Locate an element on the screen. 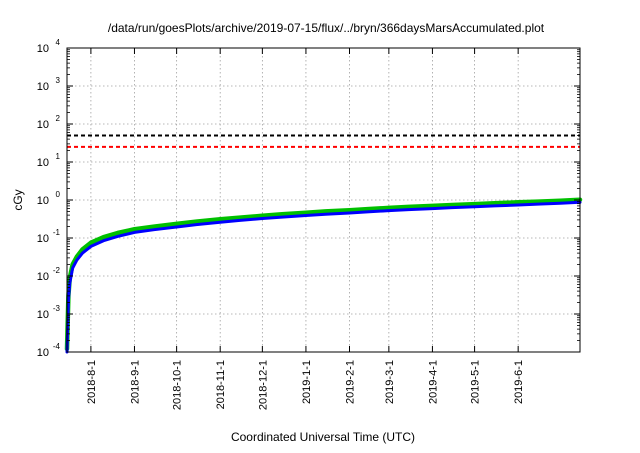  x-tick-label: 2019-3-1 is located at coordinates (390, 382).